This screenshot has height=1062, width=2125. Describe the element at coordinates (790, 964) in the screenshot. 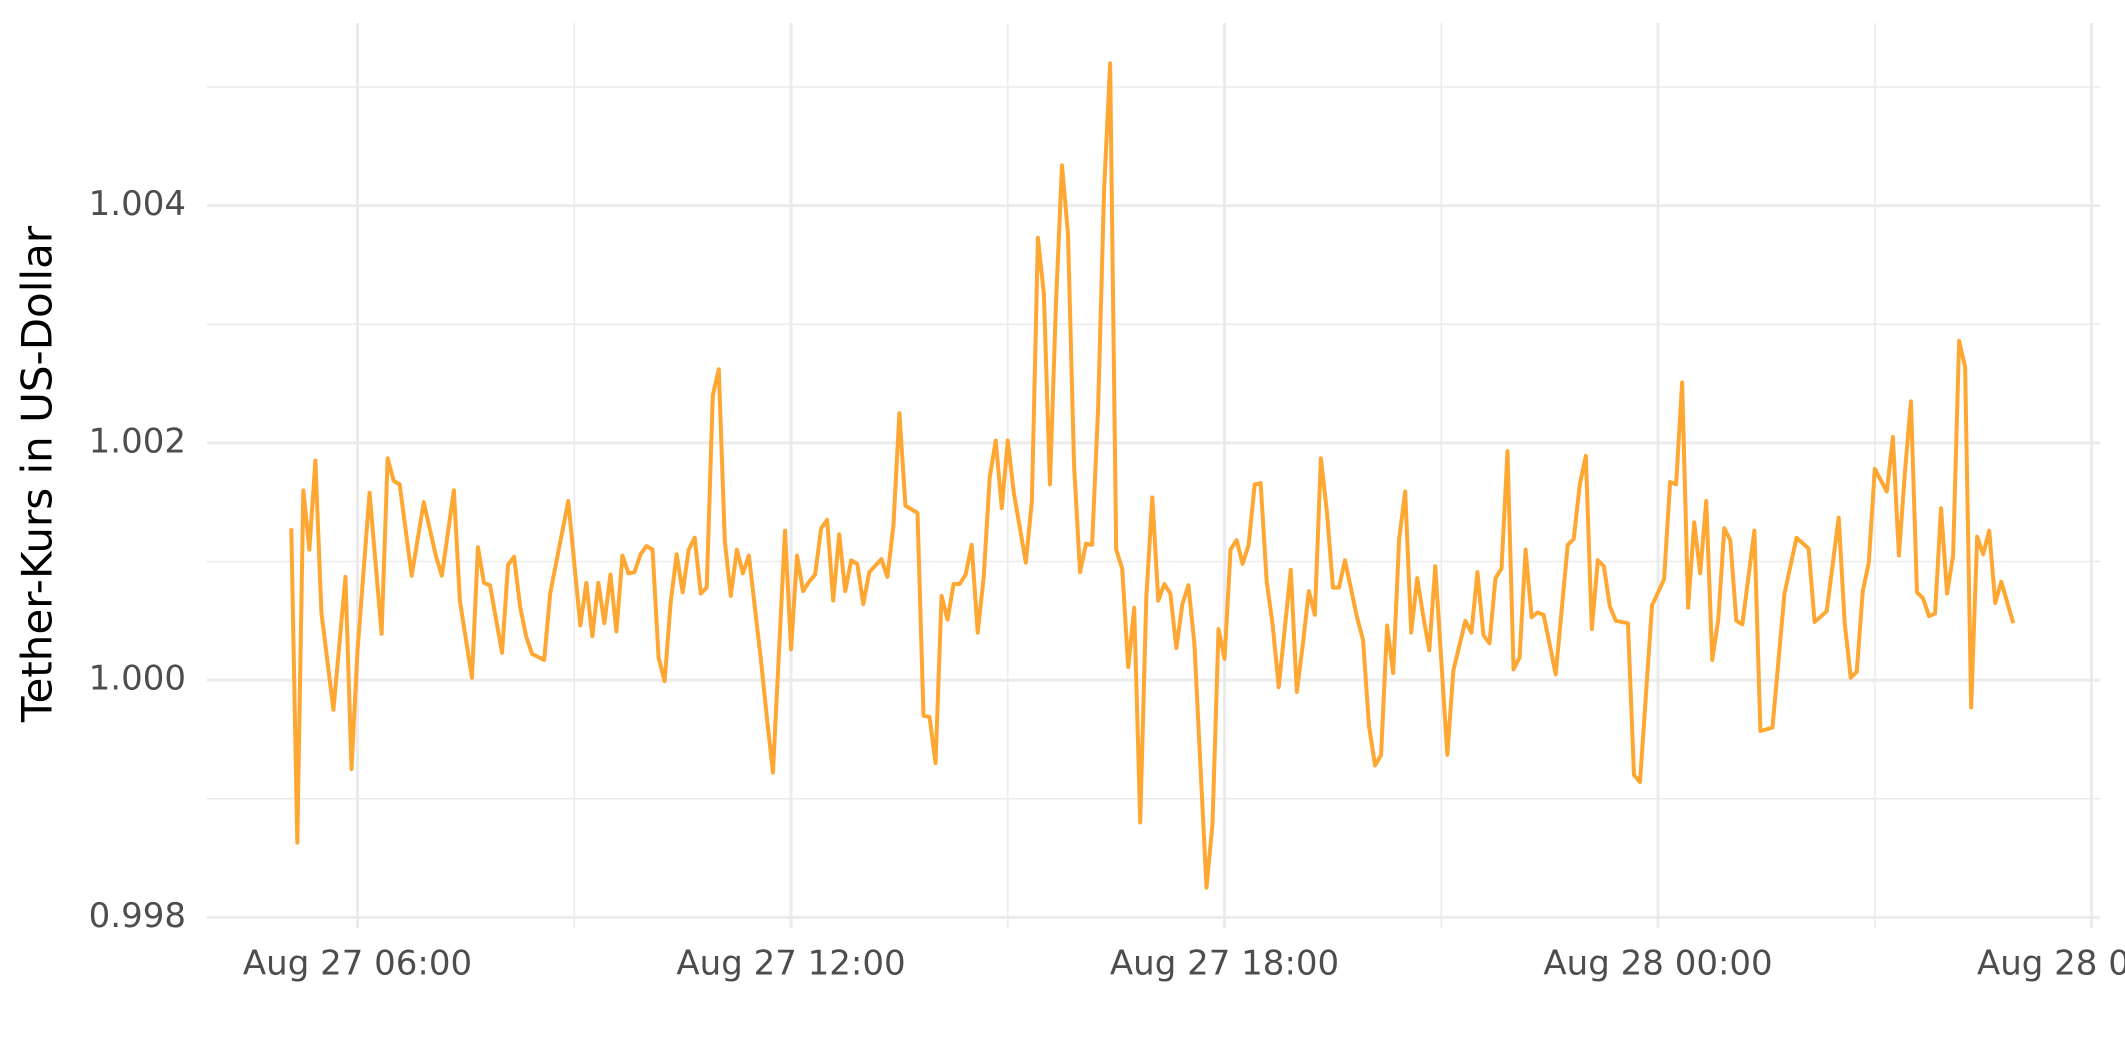

I see `x-tick-label: Aug 27 12:00` at that location.